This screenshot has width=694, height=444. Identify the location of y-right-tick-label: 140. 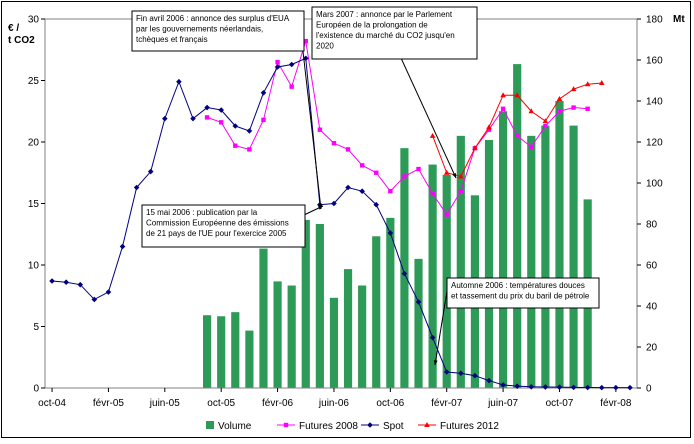
(654, 102).